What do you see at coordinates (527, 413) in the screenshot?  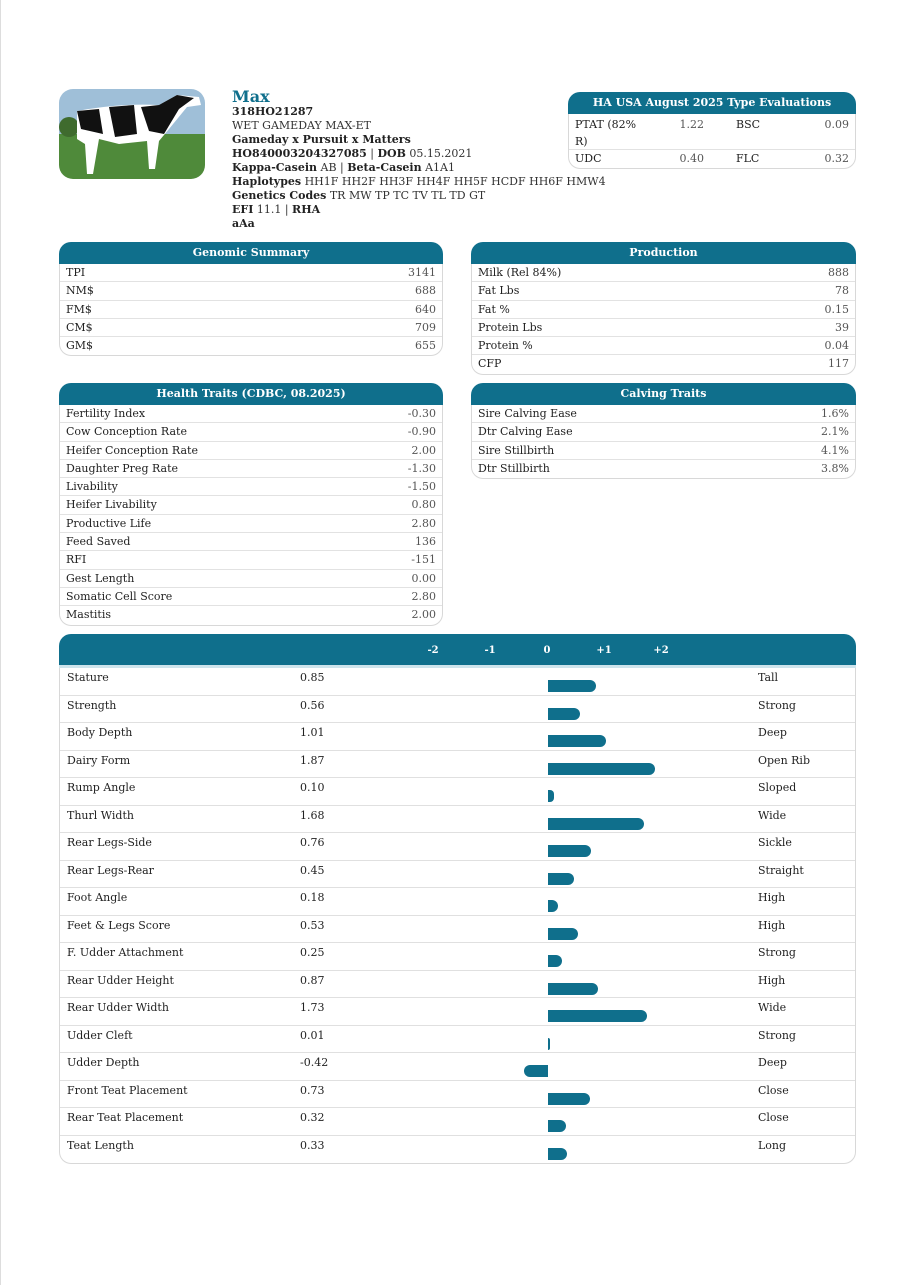 I see `row-label: Sire Calving Ease` at bounding box center [527, 413].